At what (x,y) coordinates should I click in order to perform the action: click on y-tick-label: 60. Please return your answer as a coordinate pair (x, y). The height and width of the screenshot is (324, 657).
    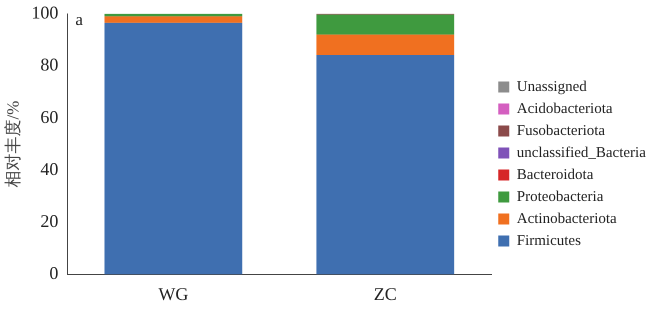
    Looking at the image, I should click on (49, 116).